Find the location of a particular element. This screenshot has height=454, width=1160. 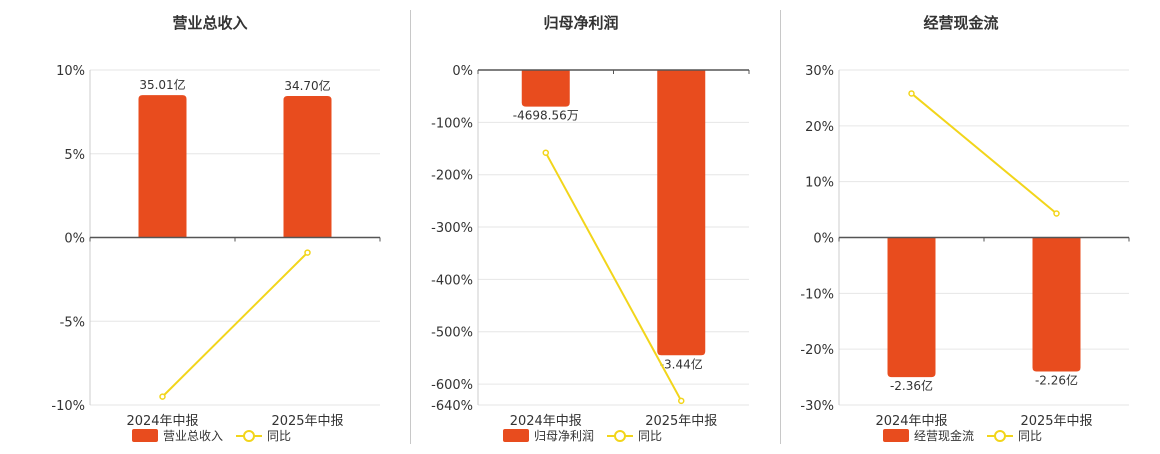

data-label: -3.44亿 is located at coordinates (681, 363).